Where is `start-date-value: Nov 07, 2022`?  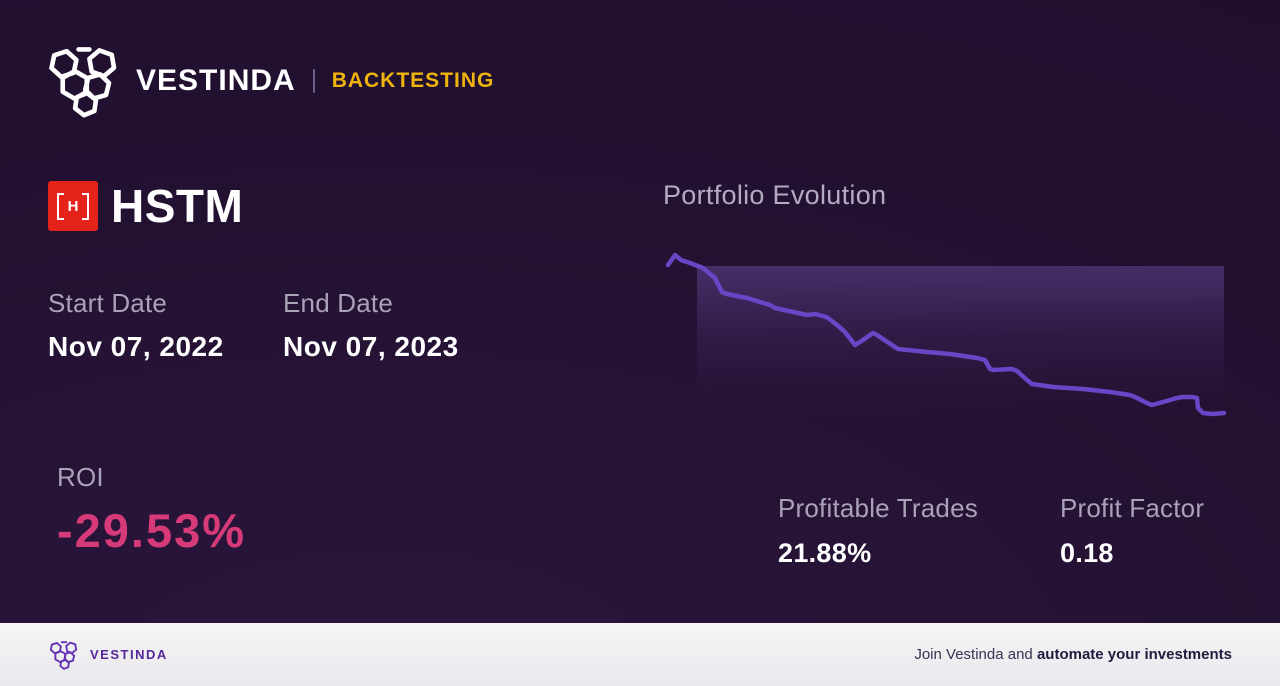 start-date-value: Nov 07, 2022 is located at coordinates (136, 346).